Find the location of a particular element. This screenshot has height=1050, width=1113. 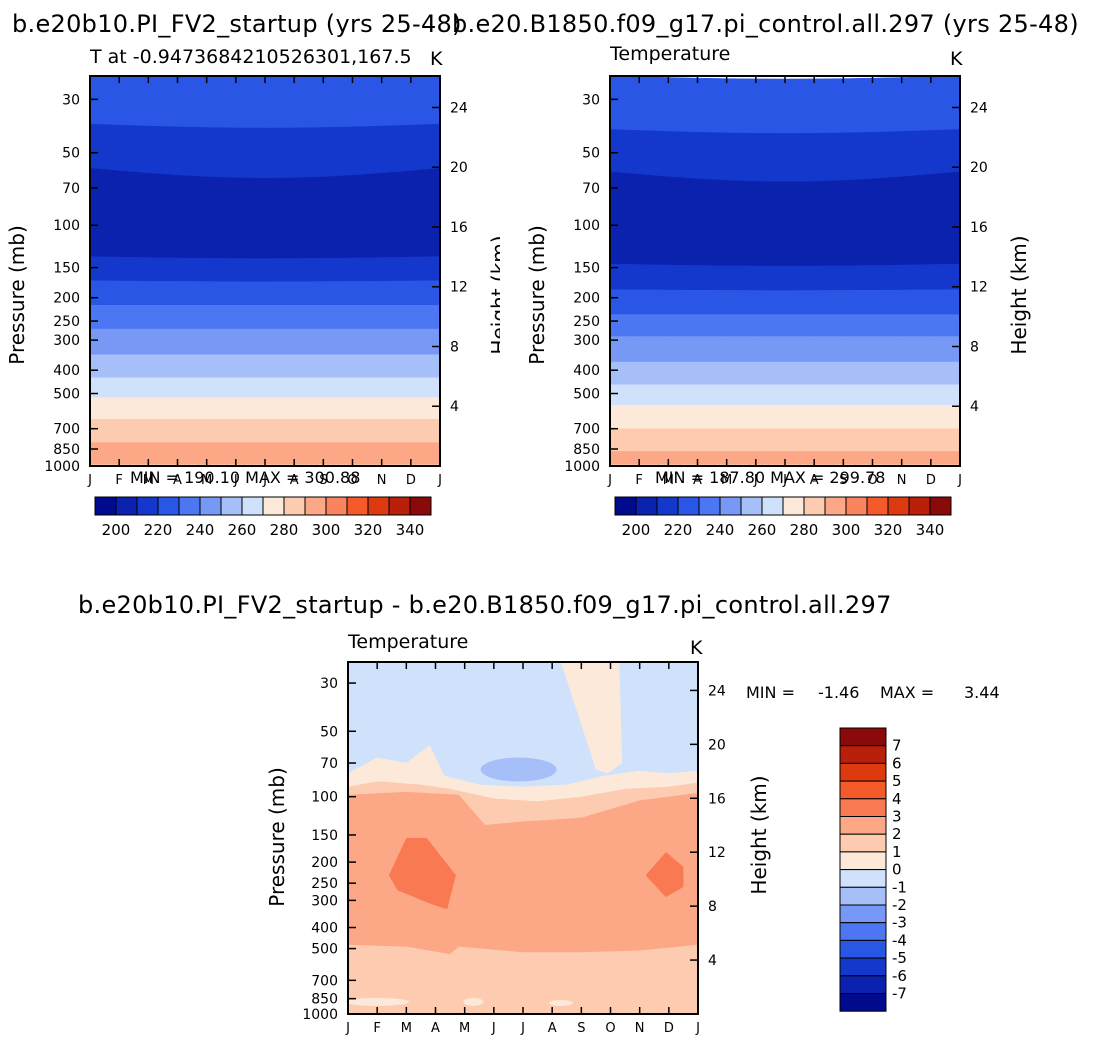

diff-ytick-label: 300 is located at coordinates (324, 901).